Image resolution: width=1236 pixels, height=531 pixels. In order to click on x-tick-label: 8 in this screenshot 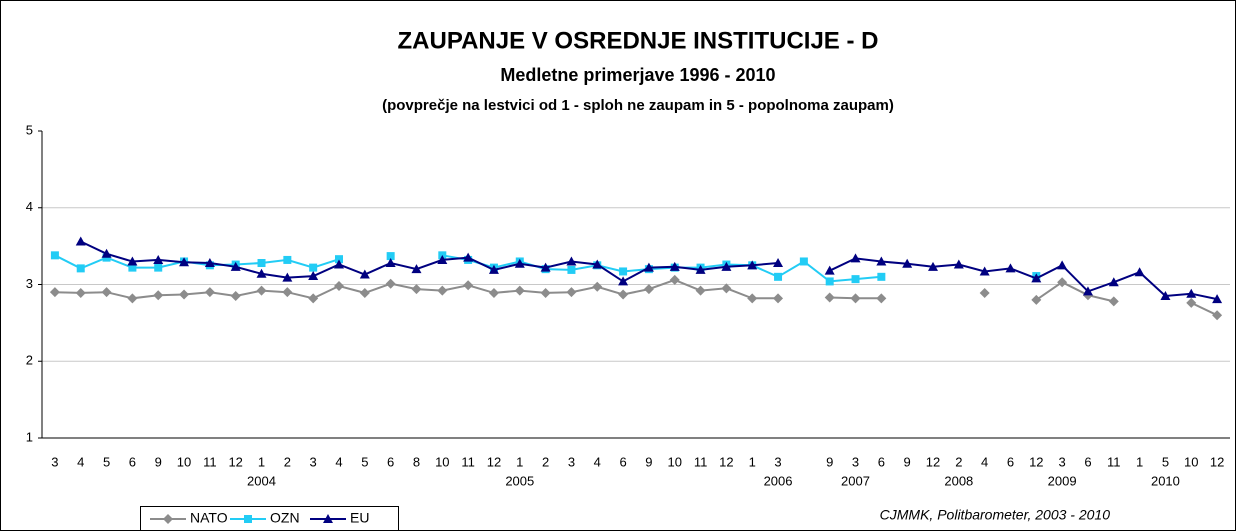, I will do `click(416, 461)`.